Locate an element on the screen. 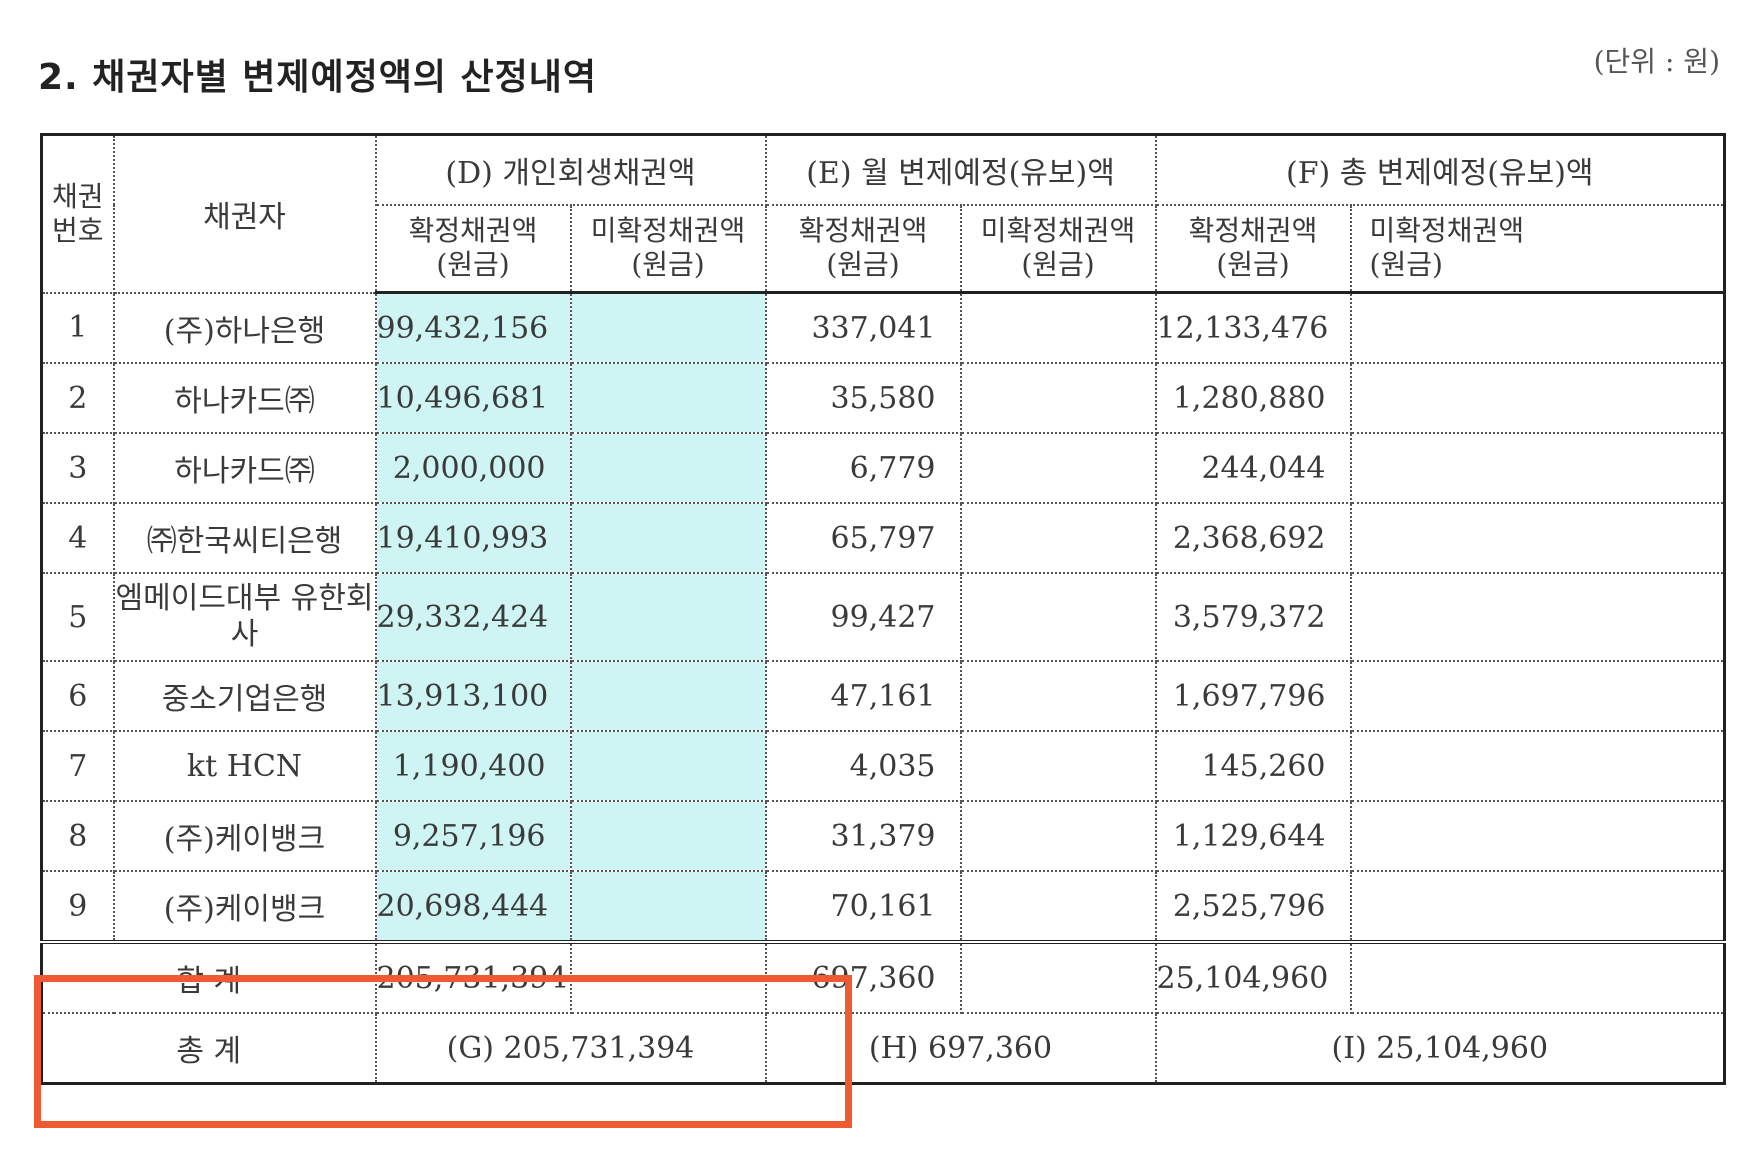 This screenshot has width=1748, height=1164. header-f-confirmed: 확정채권액 (원금) is located at coordinates (1253, 248).